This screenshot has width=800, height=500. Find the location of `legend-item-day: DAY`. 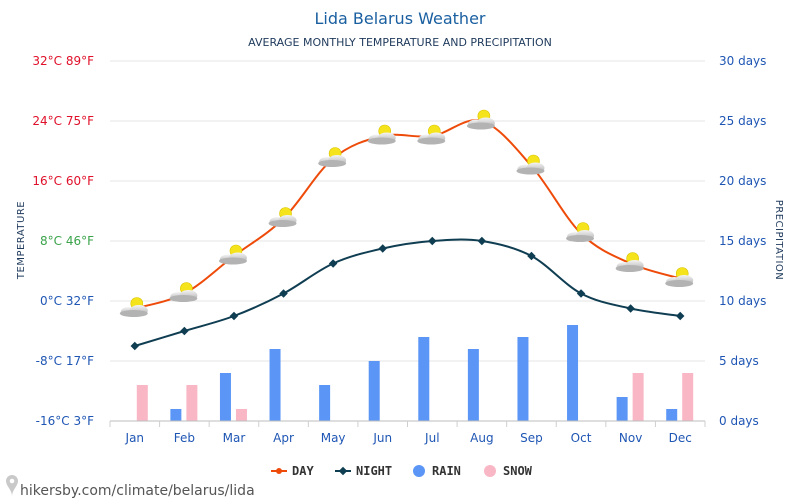

legend-item-day: DAY is located at coordinates (292, 471).